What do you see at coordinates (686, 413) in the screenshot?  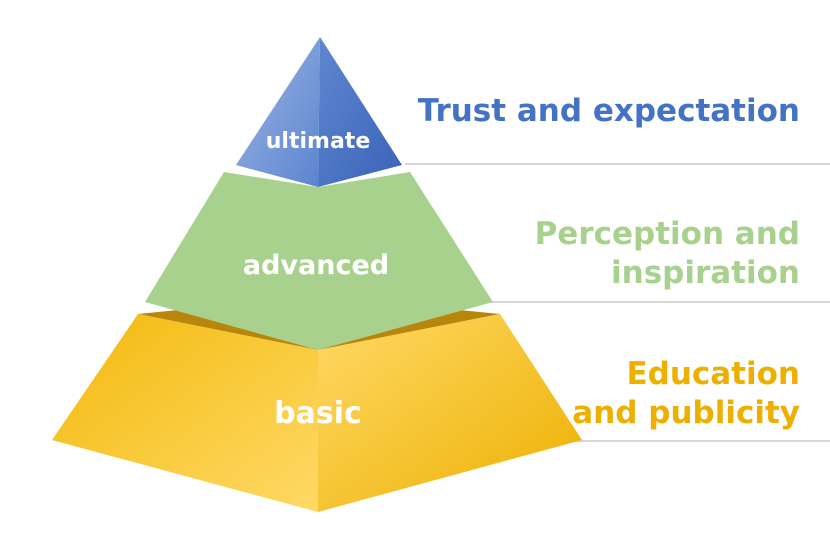 I see `description-basic-line-2: and publicity` at bounding box center [686, 413].